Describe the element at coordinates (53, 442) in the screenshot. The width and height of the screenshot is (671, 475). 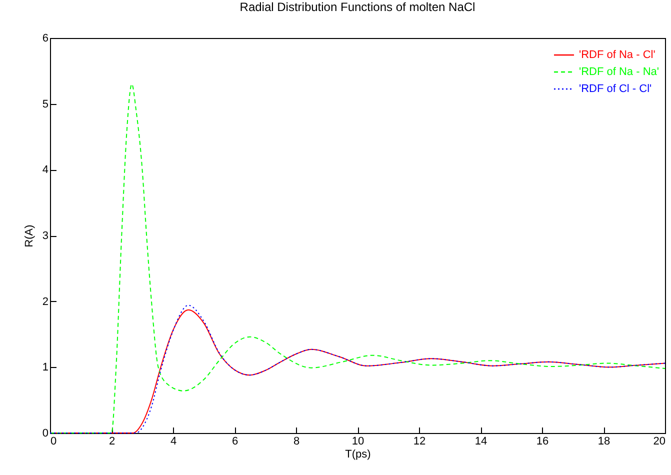
I see `x-tick-label: 0` at that location.